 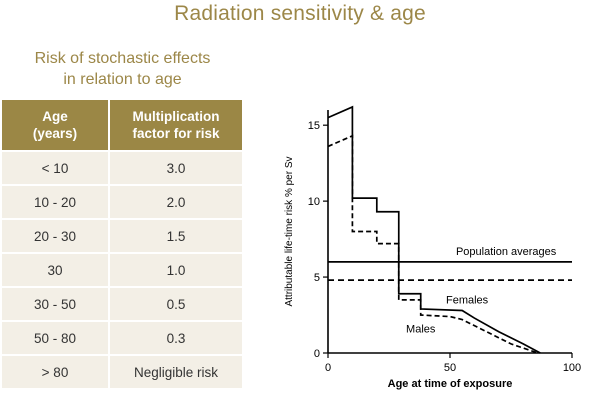 I want to click on header-age: Age (years), so click(x=55, y=125).